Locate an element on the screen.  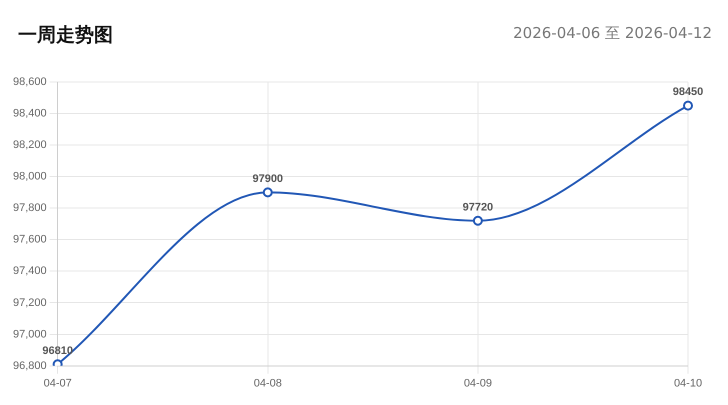
data-label: 97900 is located at coordinates (268, 178).